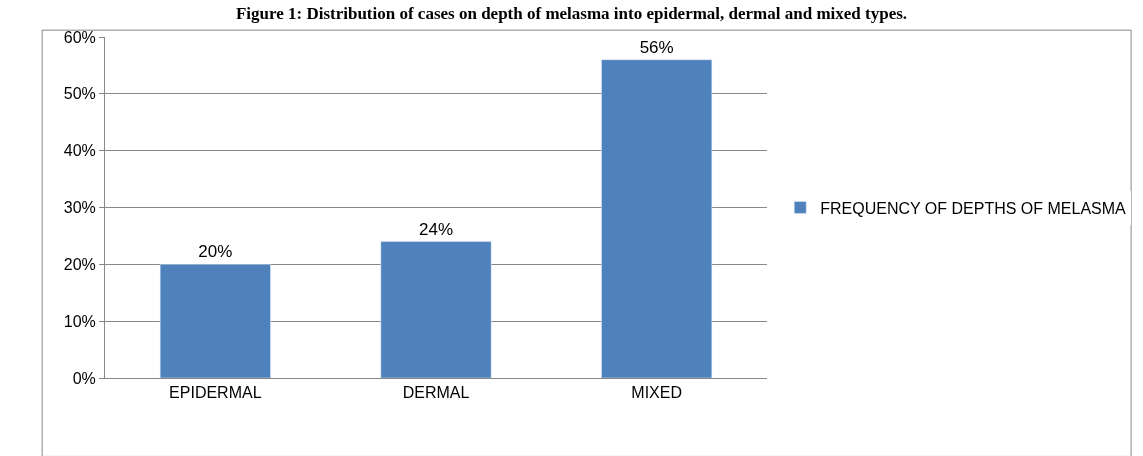  Describe the element at coordinates (79, 151) in the screenshot. I see `y-tick-label: 40%` at that location.